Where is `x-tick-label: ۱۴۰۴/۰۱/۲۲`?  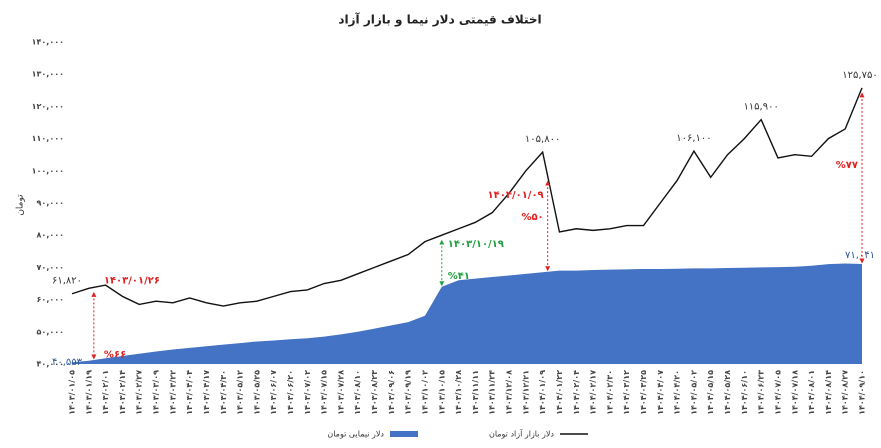
x-tick-label: ۱۴۰۴/۰۱/۲۲ is located at coordinates (559, 392).